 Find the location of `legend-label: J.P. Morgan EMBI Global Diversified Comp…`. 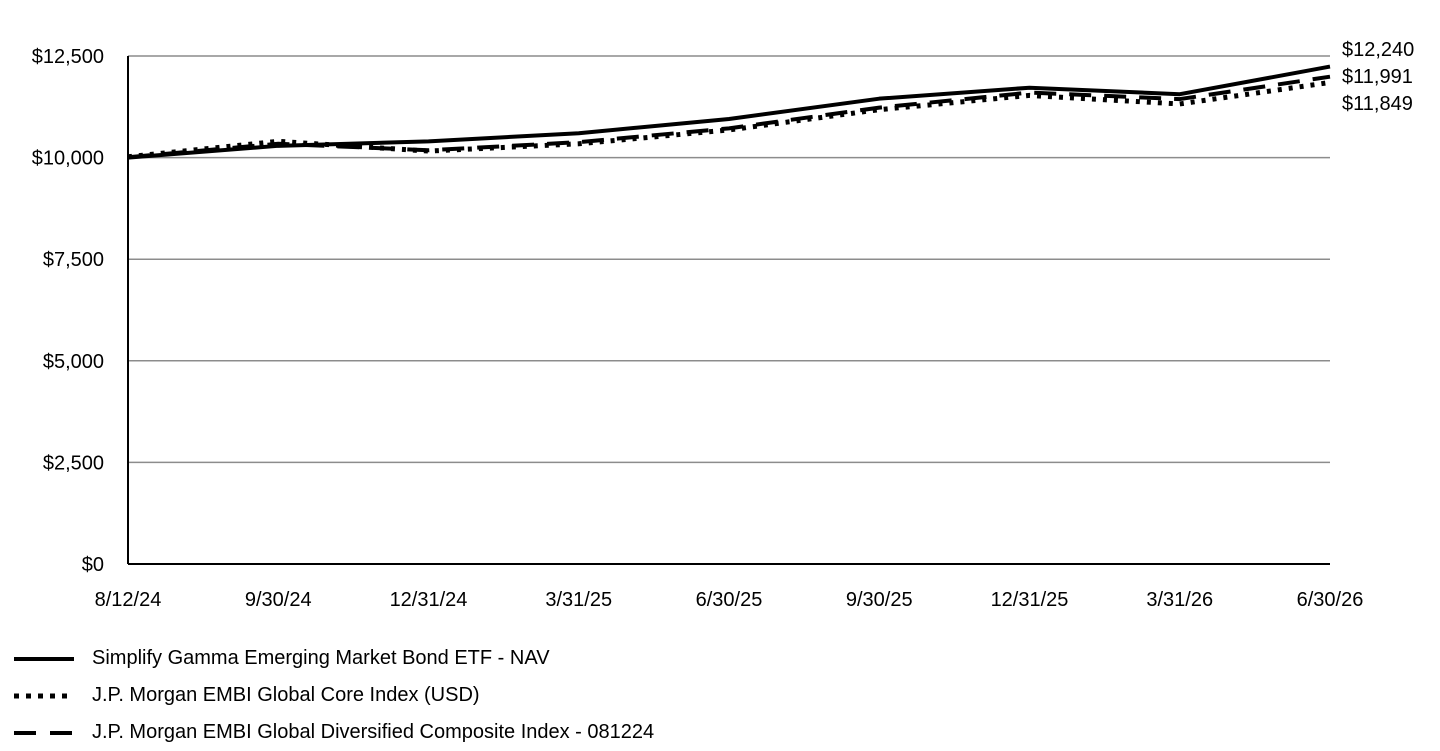

legend-label: J.P. Morgan EMBI Global Diversified Comp… is located at coordinates (373, 732).